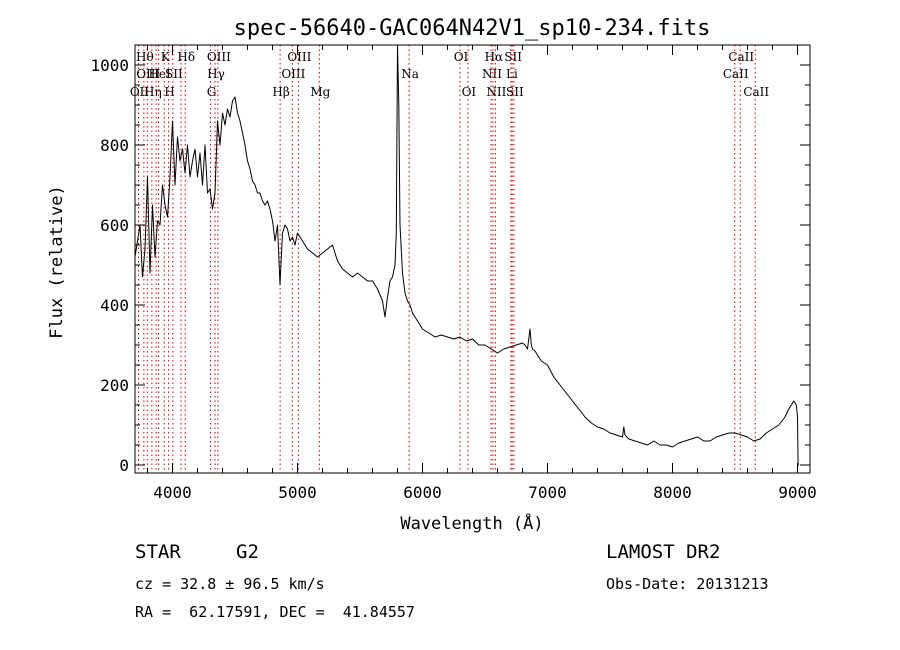  Describe the element at coordinates (212, 92) in the screenshot. I see `line-marker-label: G` at that location.